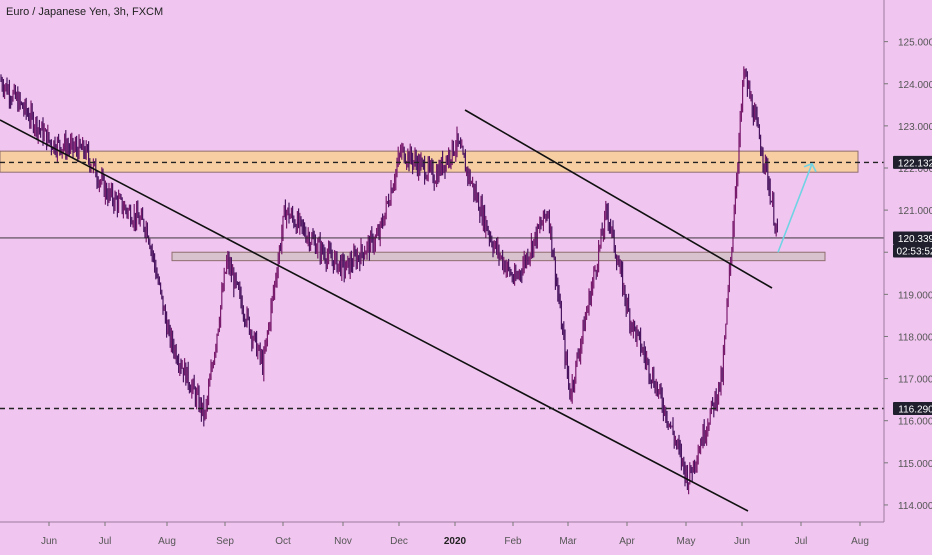 Image resolution: width=932 pixels, height=555 pixels. I want to click on y-tick-label: 115.000, so click(915, 464).